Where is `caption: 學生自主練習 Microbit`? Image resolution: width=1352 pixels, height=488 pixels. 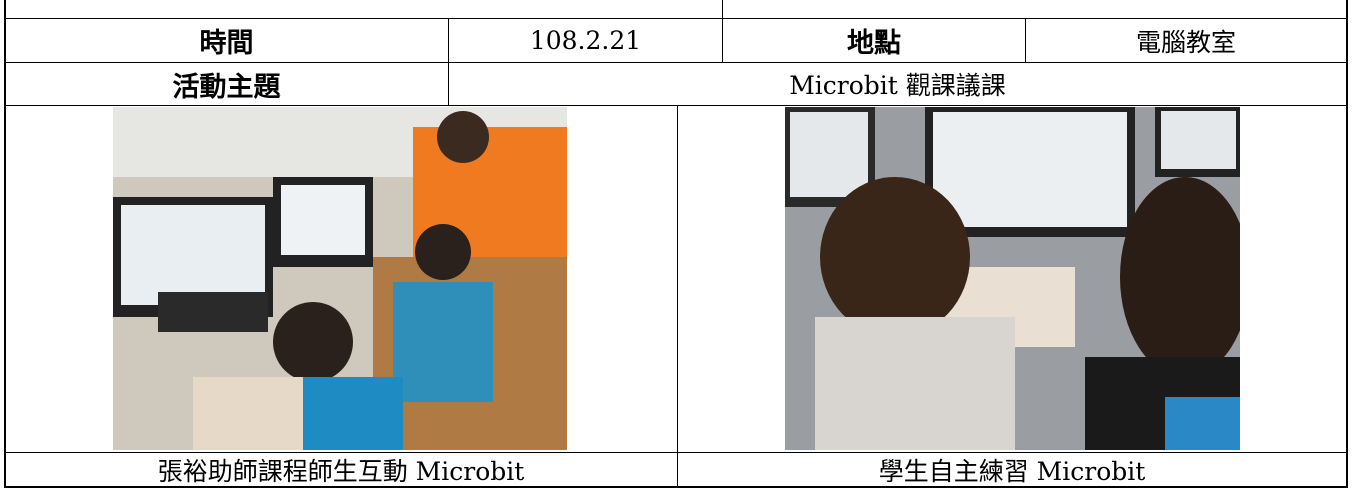 caption: 學生自主練習 Microbit is located at coordinates (1012, 471).